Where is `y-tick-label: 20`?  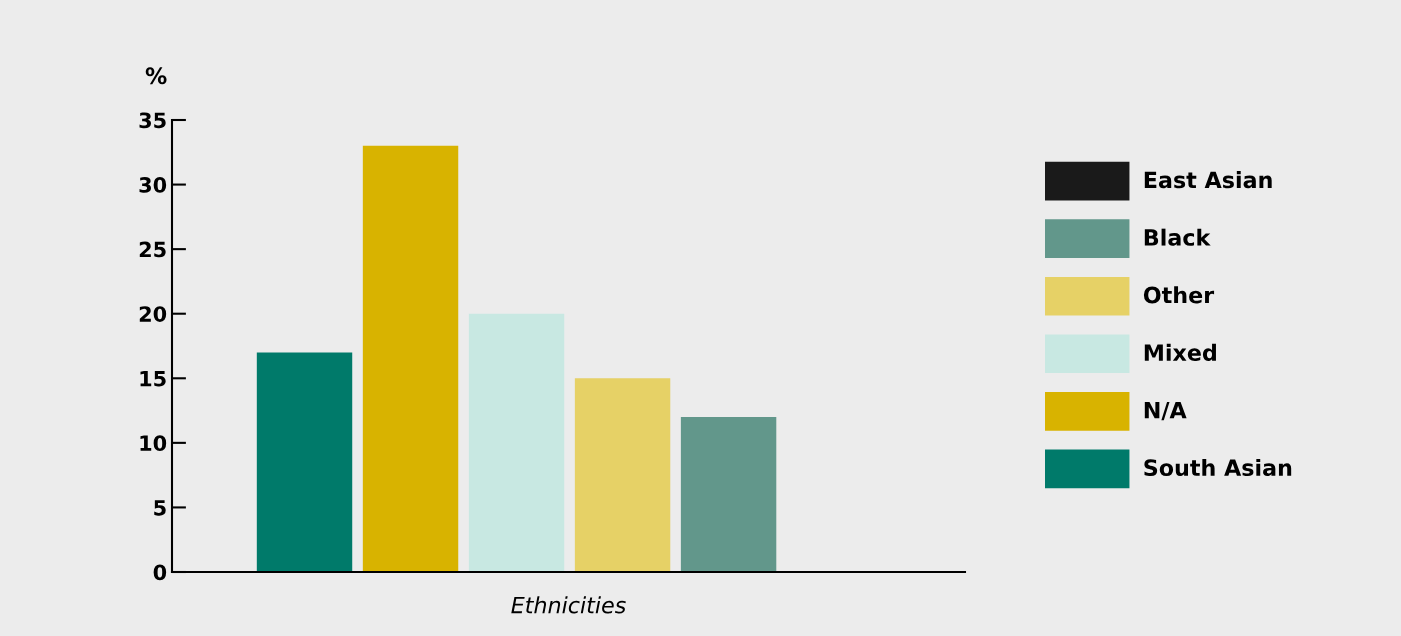
y-tick-label: 20 is located at coordinates (153, 314).